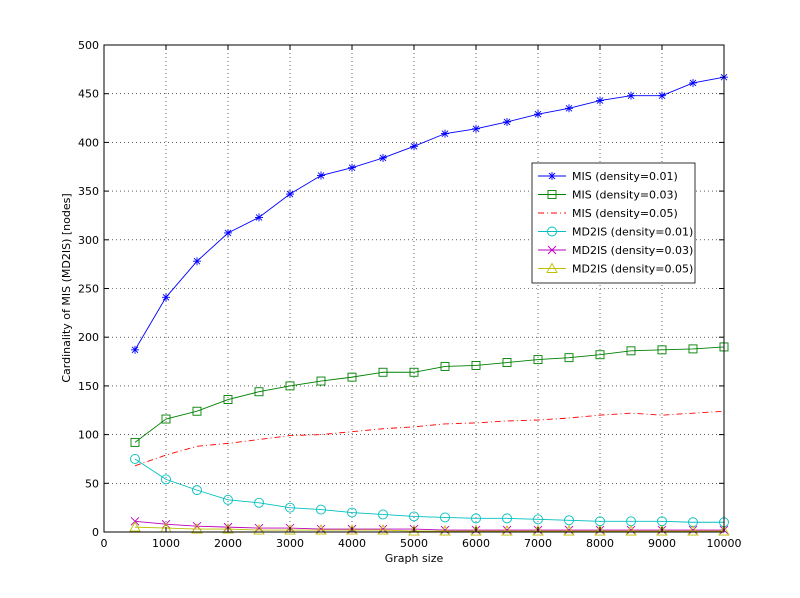 The width and height of the screenshot is (800, 598). Describe the element at coordinates (724, 543) in the screenshot. I see `x-tick-label: 10000` at that location.